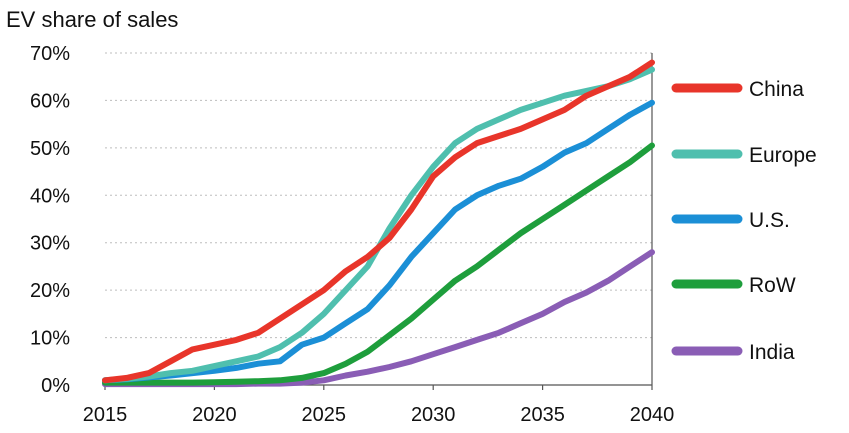 The height and width of the screenshot is (433, 849). I want to click on y-tick-label: 10%, so click(50, 339).